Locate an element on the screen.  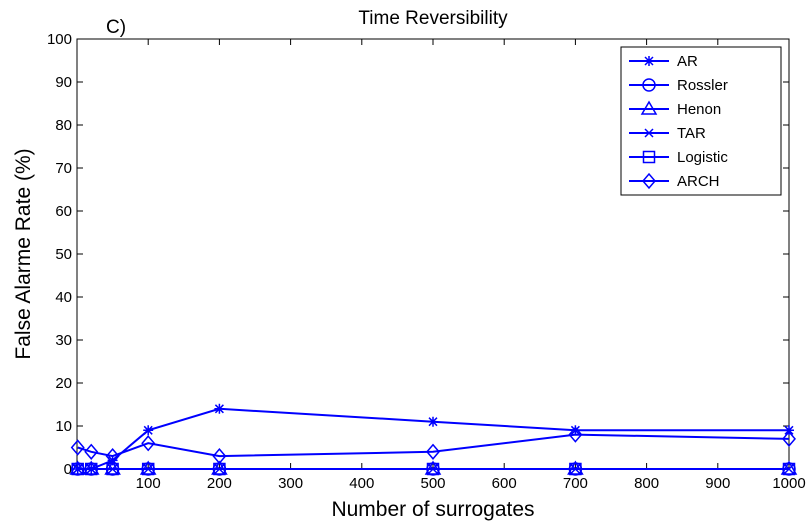
y-tick-label: 70 is located at coordinates (63, 168).